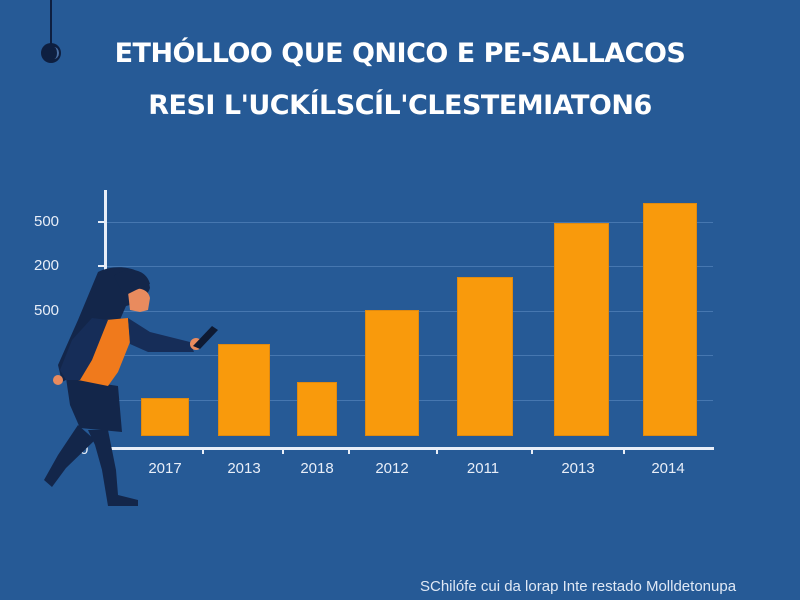 This screenshot has height=600, width=800. I want to click on bar-2018, so click(317, 409).